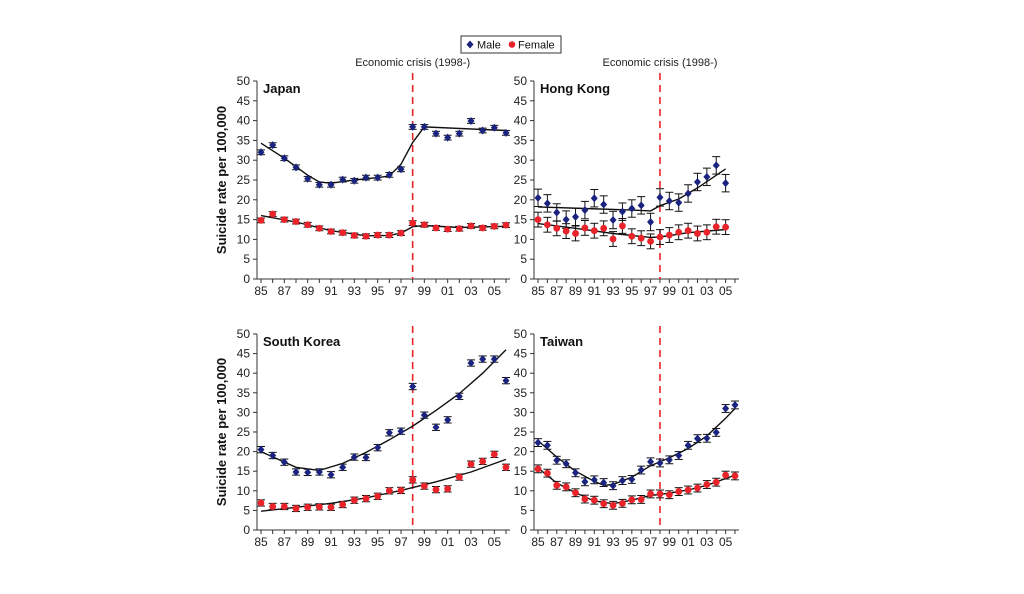 The image size is (1024, 594). I want to click on y-tick-label: 20, so click(244, 200).